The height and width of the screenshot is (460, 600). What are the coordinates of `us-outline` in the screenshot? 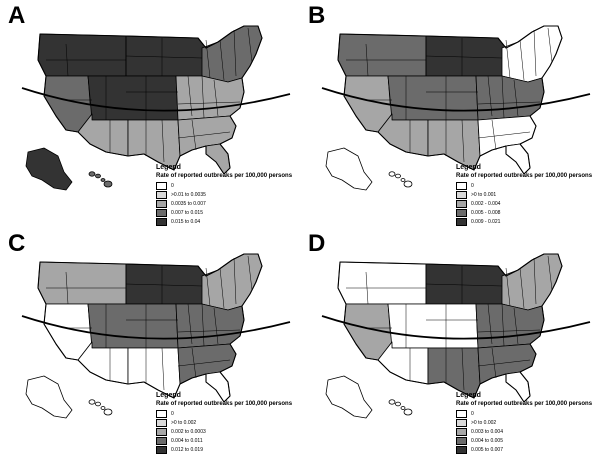 It's located at (150, 100).